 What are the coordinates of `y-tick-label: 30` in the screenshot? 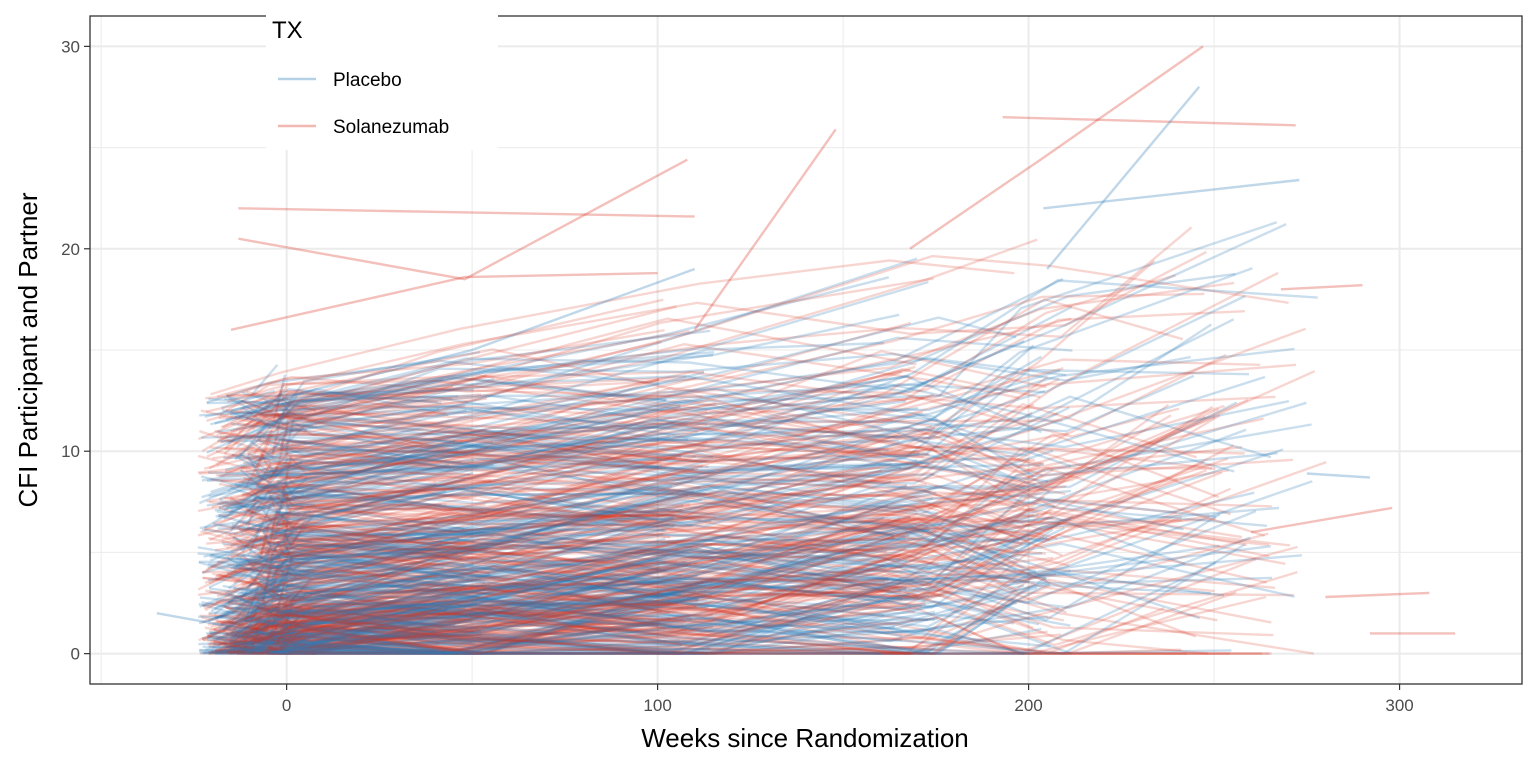 It's located at (70, 46).